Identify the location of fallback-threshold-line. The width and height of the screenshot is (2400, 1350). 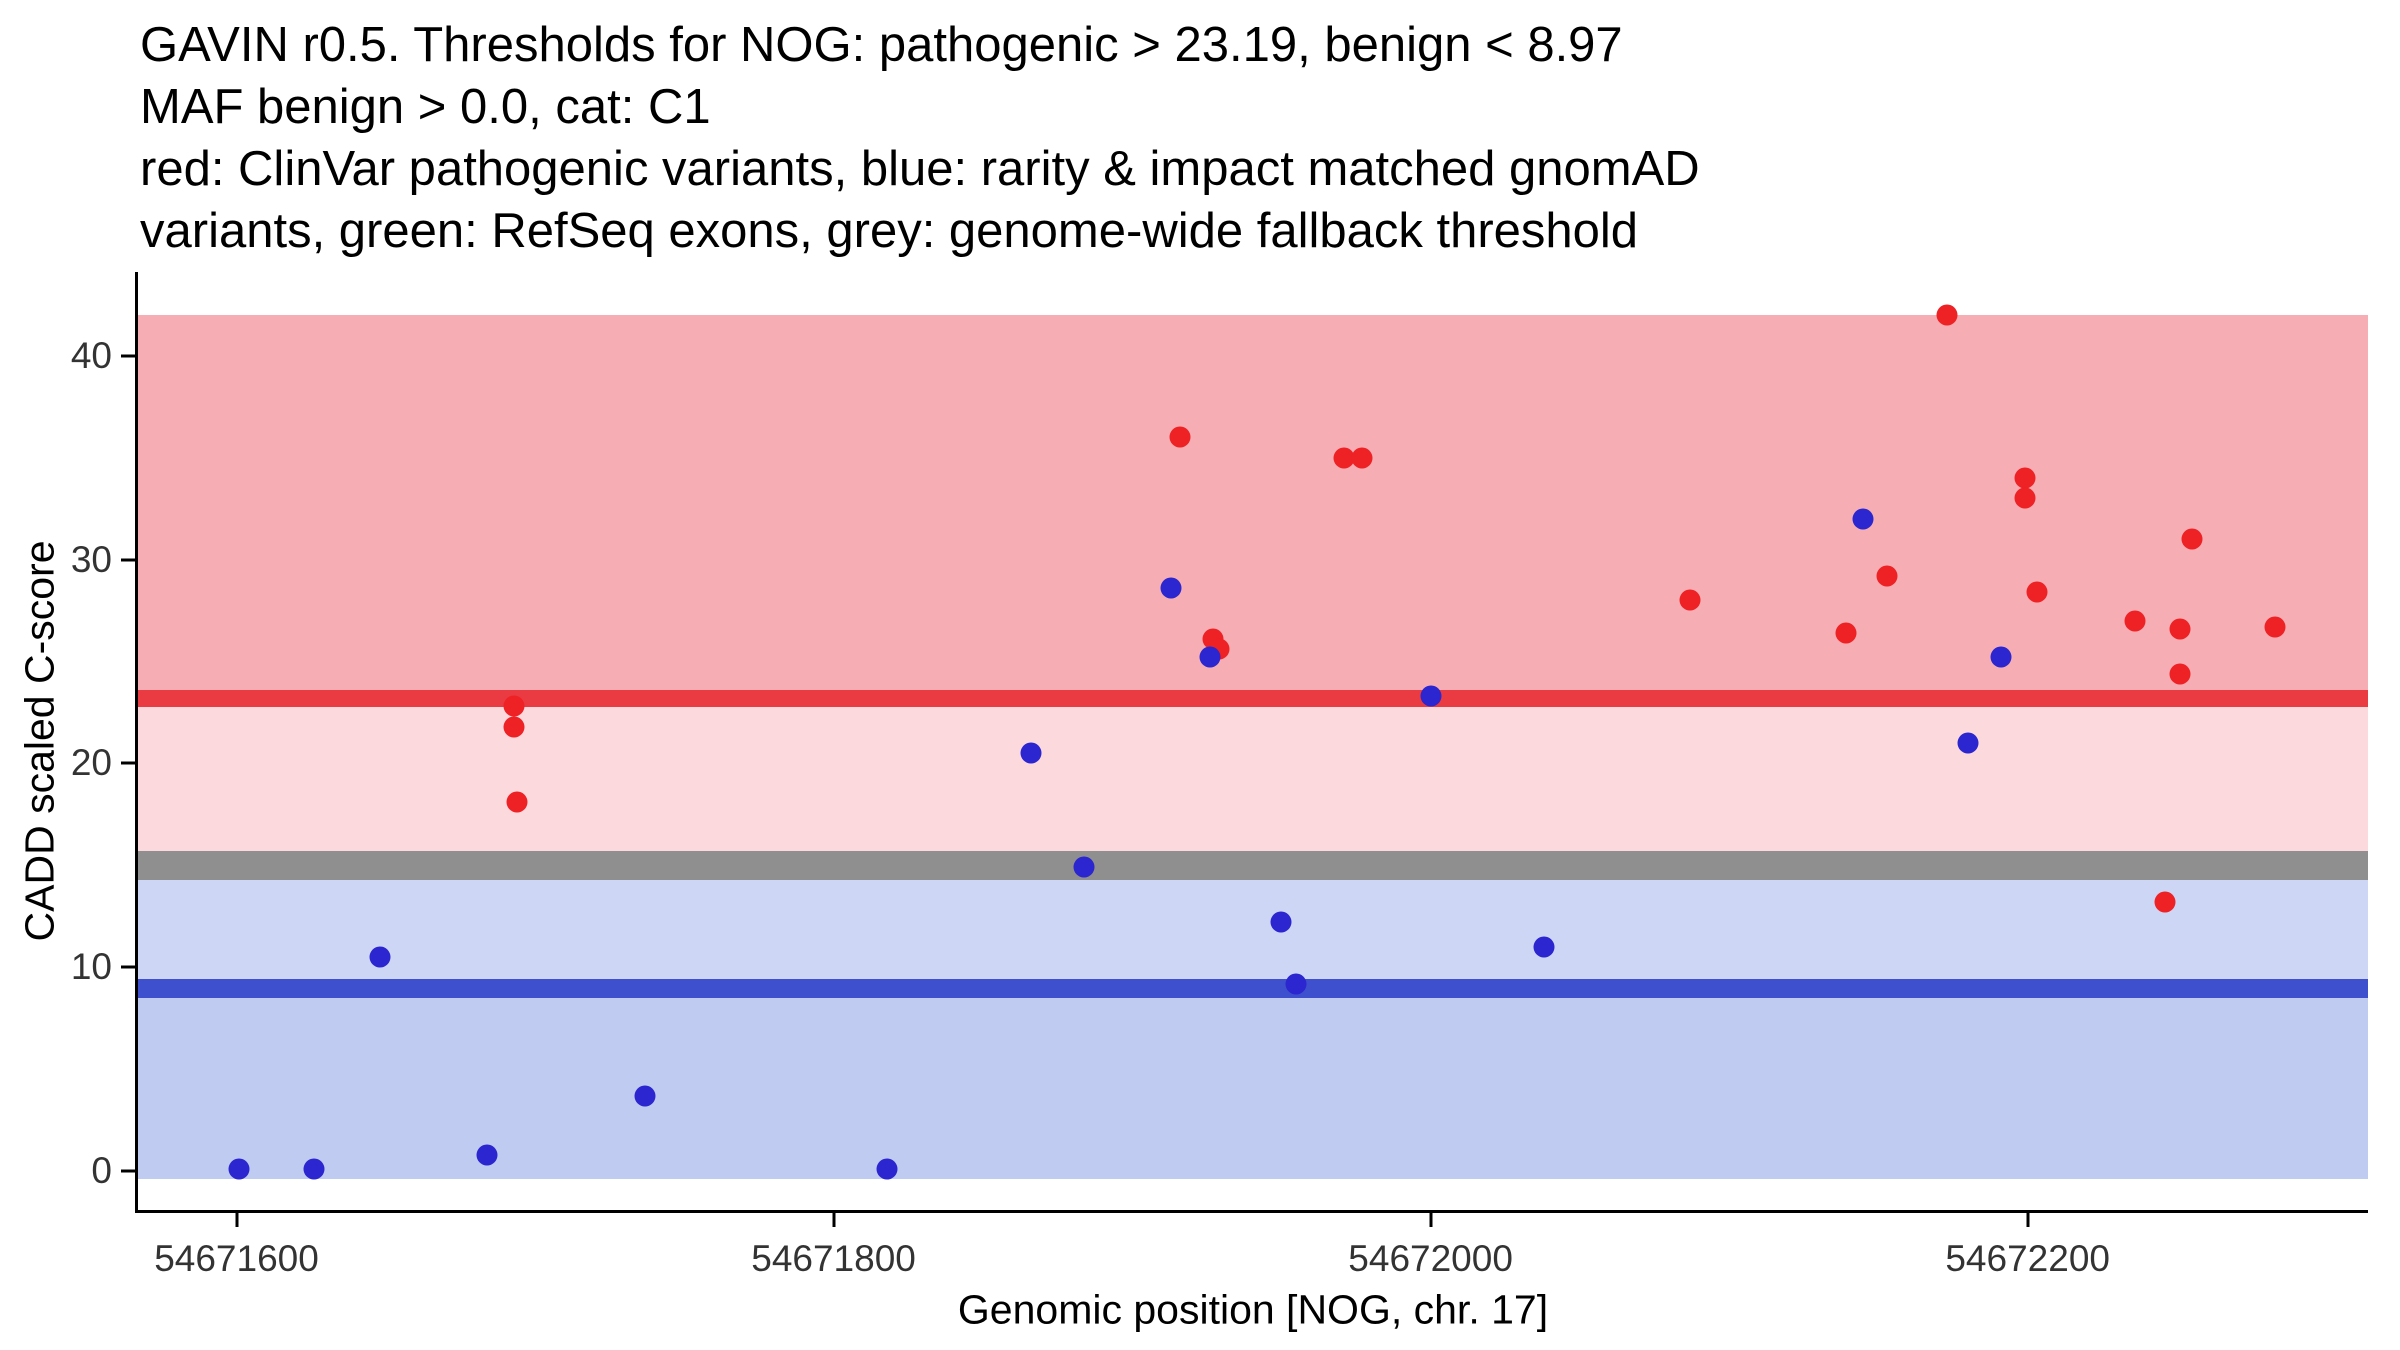
(1253, 865).